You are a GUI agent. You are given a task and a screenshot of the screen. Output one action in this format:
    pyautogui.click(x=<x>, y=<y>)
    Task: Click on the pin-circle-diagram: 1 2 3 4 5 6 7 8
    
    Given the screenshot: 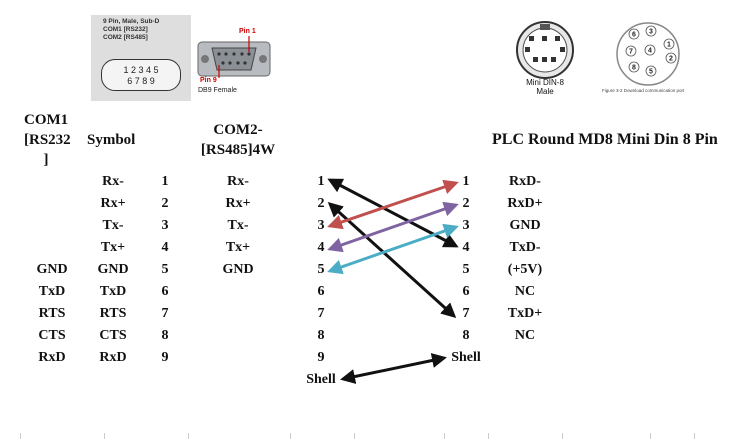 What is the action you would take?
    pyautogui.click(x=648, y=54)
    